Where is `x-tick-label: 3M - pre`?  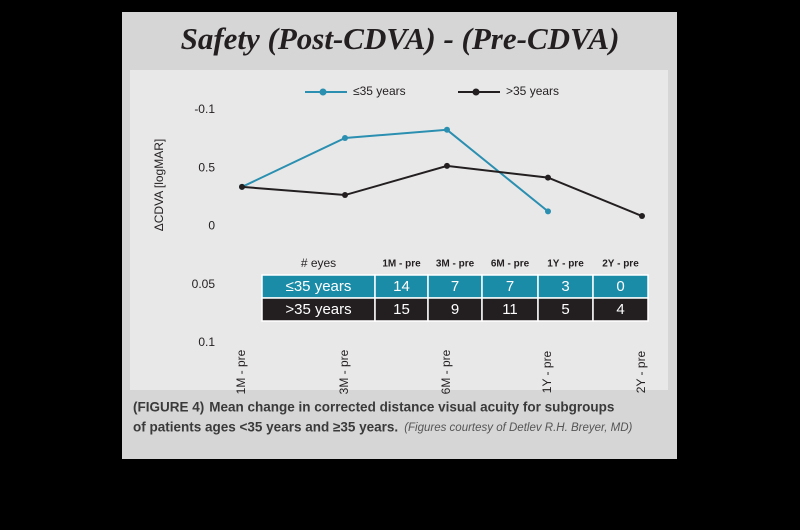 x-tick-label: 3M - pre is located at coordinates (344, 371).